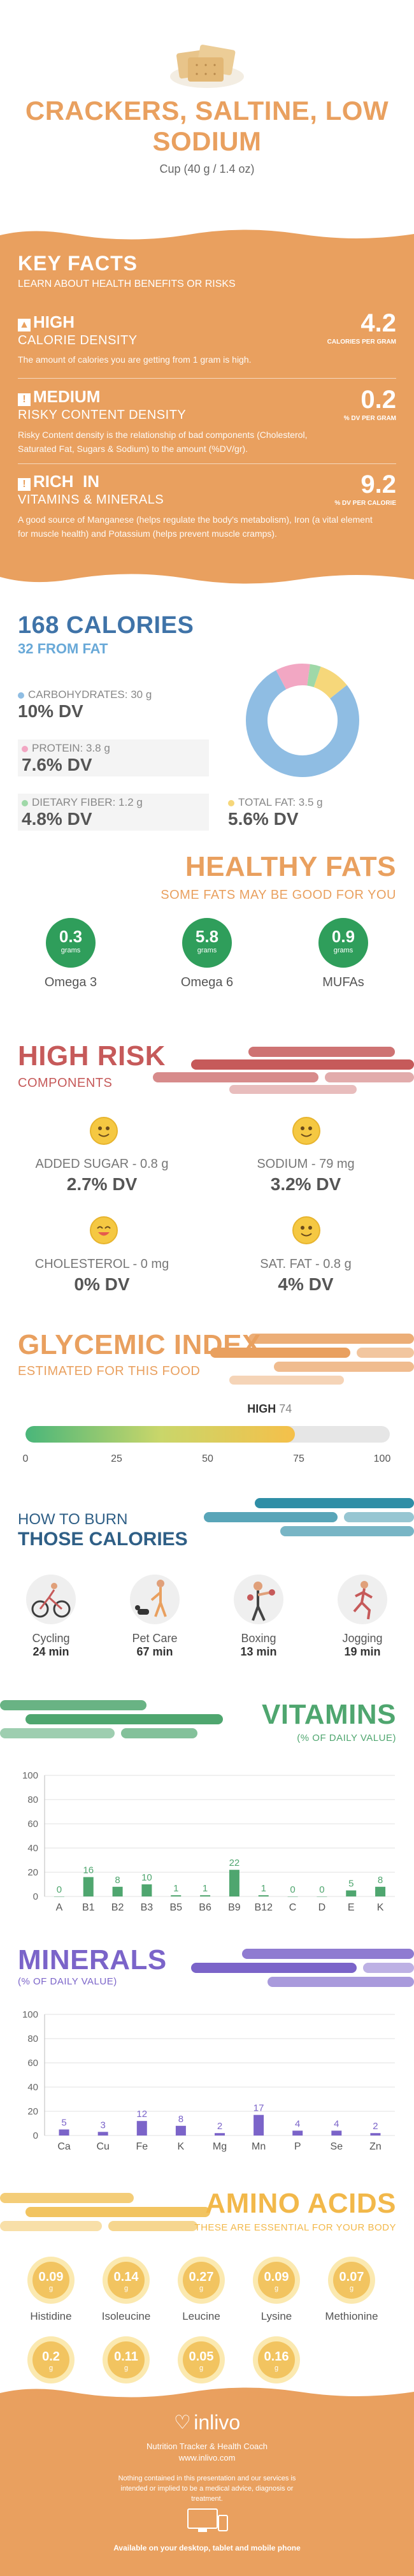  What do you see at coordinates (91, 500) in the screenshot?
I see `vitamins-minerals-label: VITAMINS & MINERALS` at bounding box center [91, 500].